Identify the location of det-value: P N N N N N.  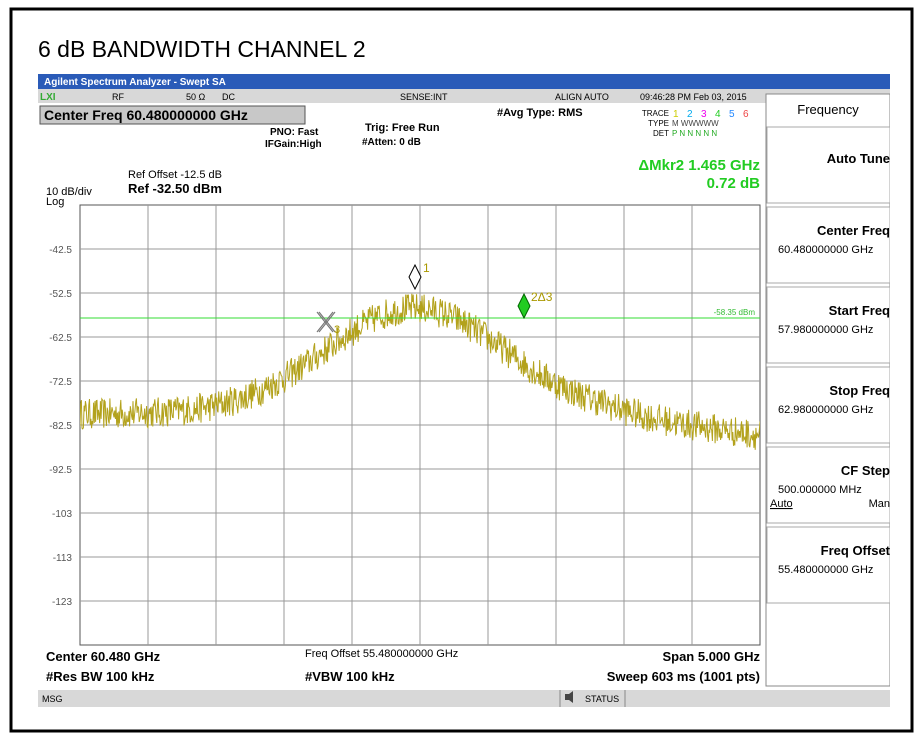
(694, 133).